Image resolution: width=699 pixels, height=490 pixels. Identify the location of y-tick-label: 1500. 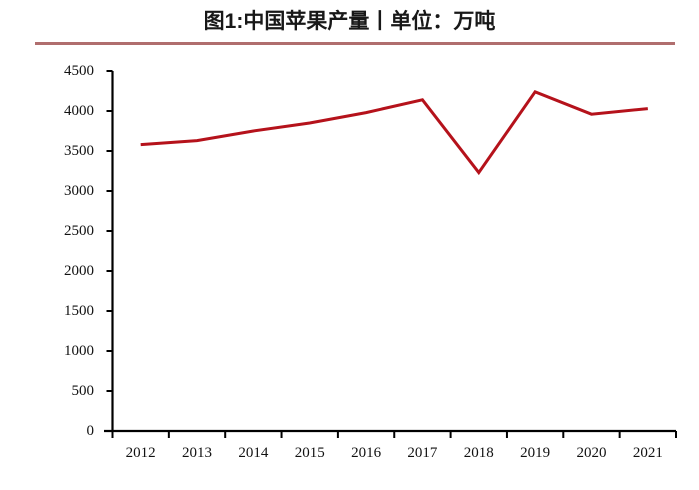
(79, 311).